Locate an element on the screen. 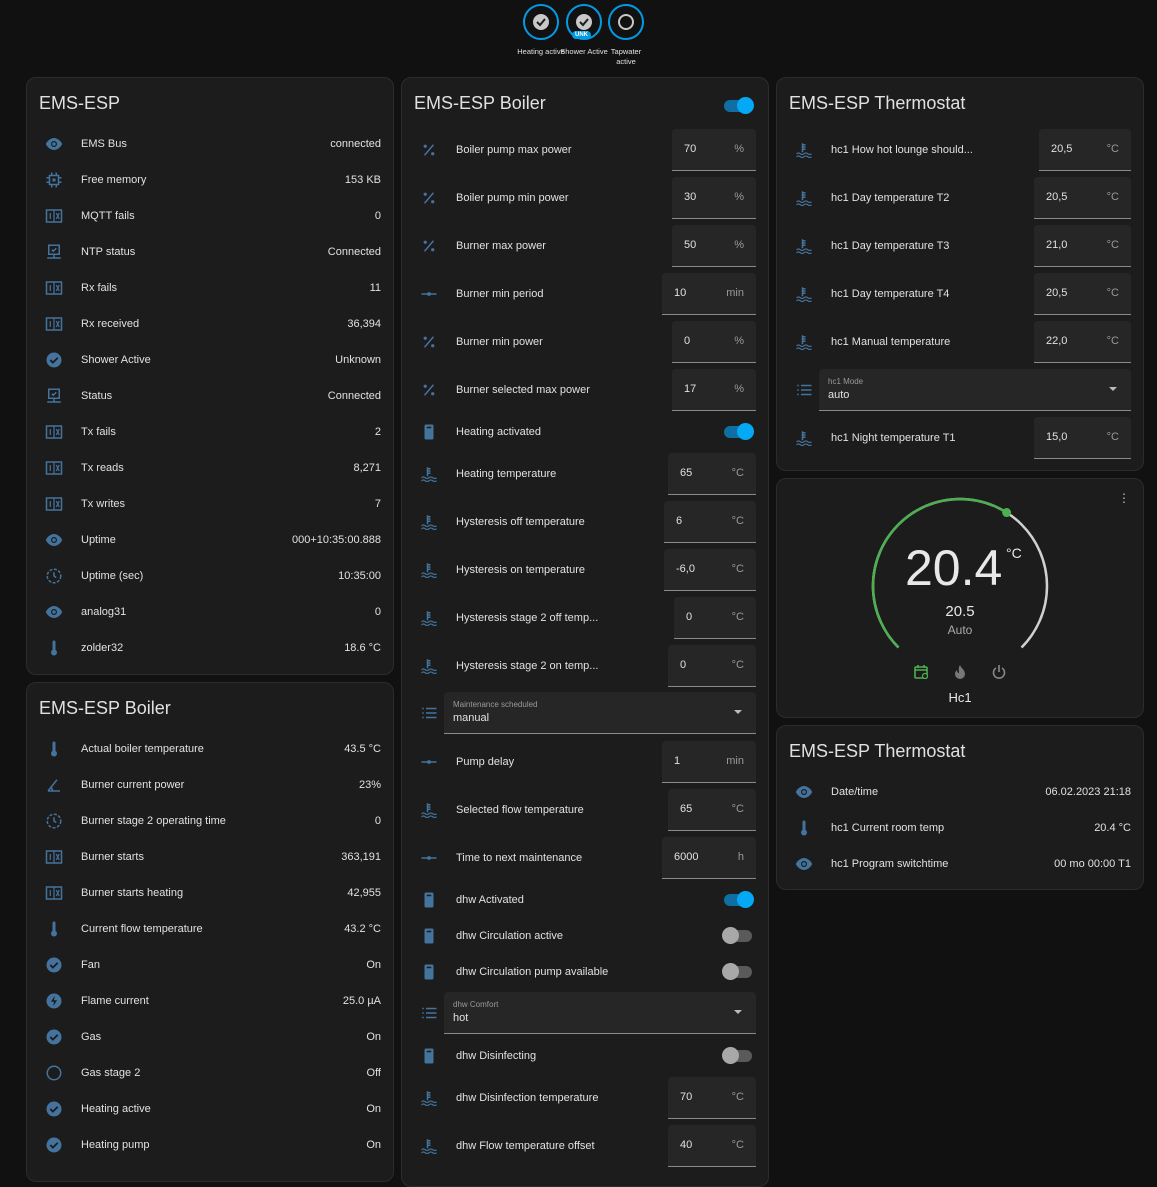 The image size is (1157, 1187). entity-row-current-flow-temperature: Current flow temperature 43.2 °C is located at coordinates (210, 929).